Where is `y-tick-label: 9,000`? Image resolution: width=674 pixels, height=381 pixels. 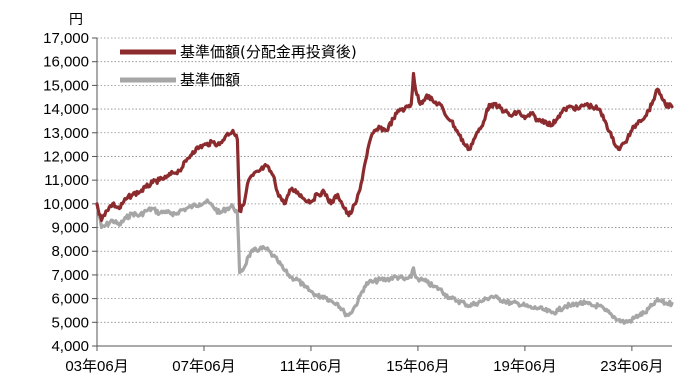
y-tick-label: 9,000 is located at coordinates (70, 228).